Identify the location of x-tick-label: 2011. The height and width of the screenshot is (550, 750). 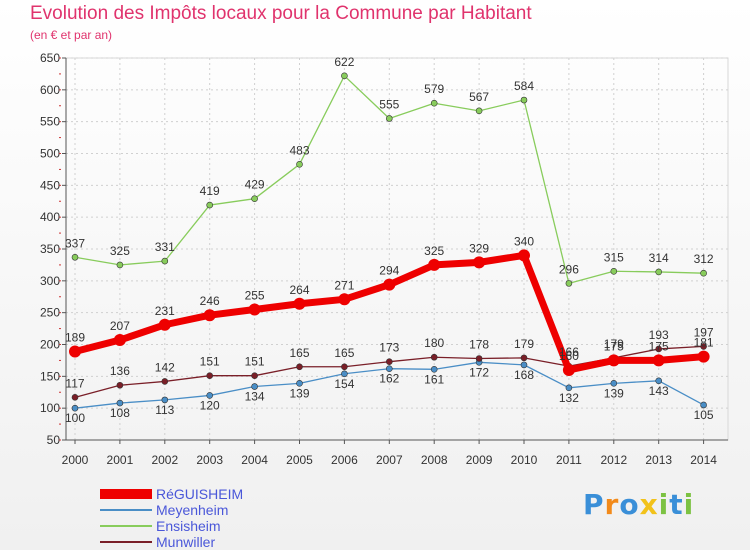
(569, 460).